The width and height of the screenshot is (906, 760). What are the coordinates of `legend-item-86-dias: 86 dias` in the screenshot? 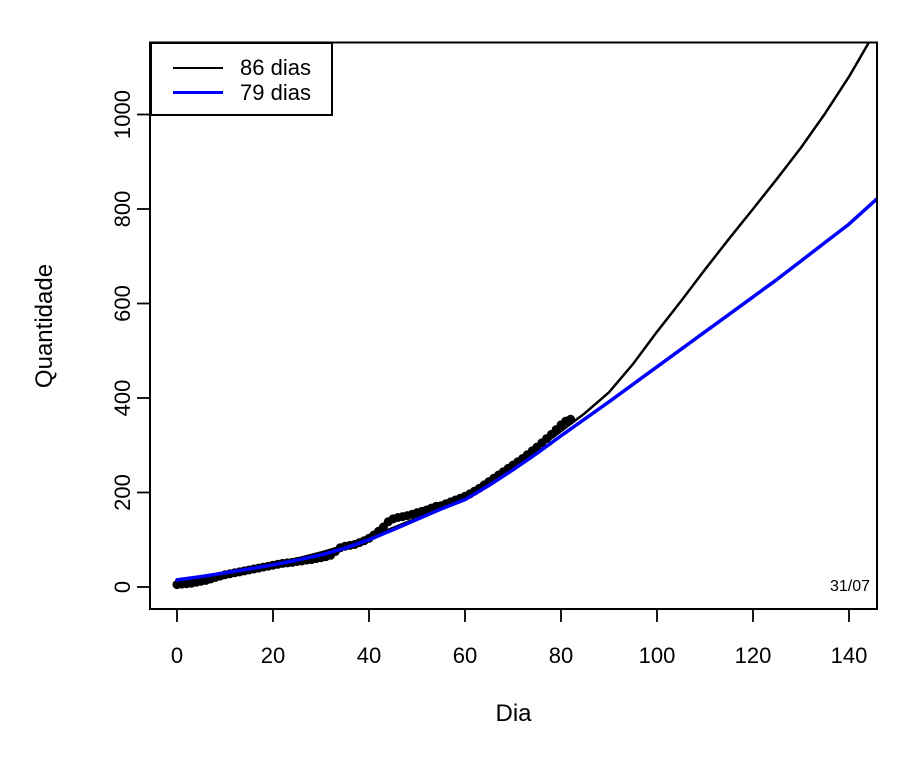 It's located at (252, 67).